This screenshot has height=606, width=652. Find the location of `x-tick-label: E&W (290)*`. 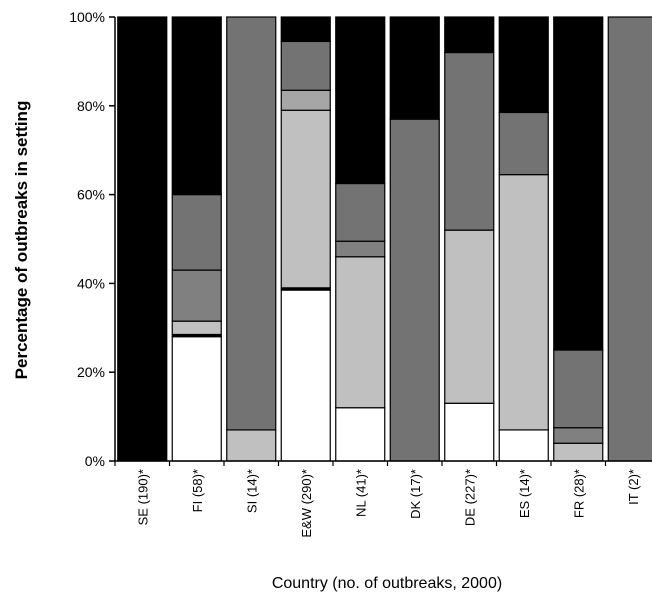

x-tick-label: E&W (290)* is located at coordinates (306, 503).